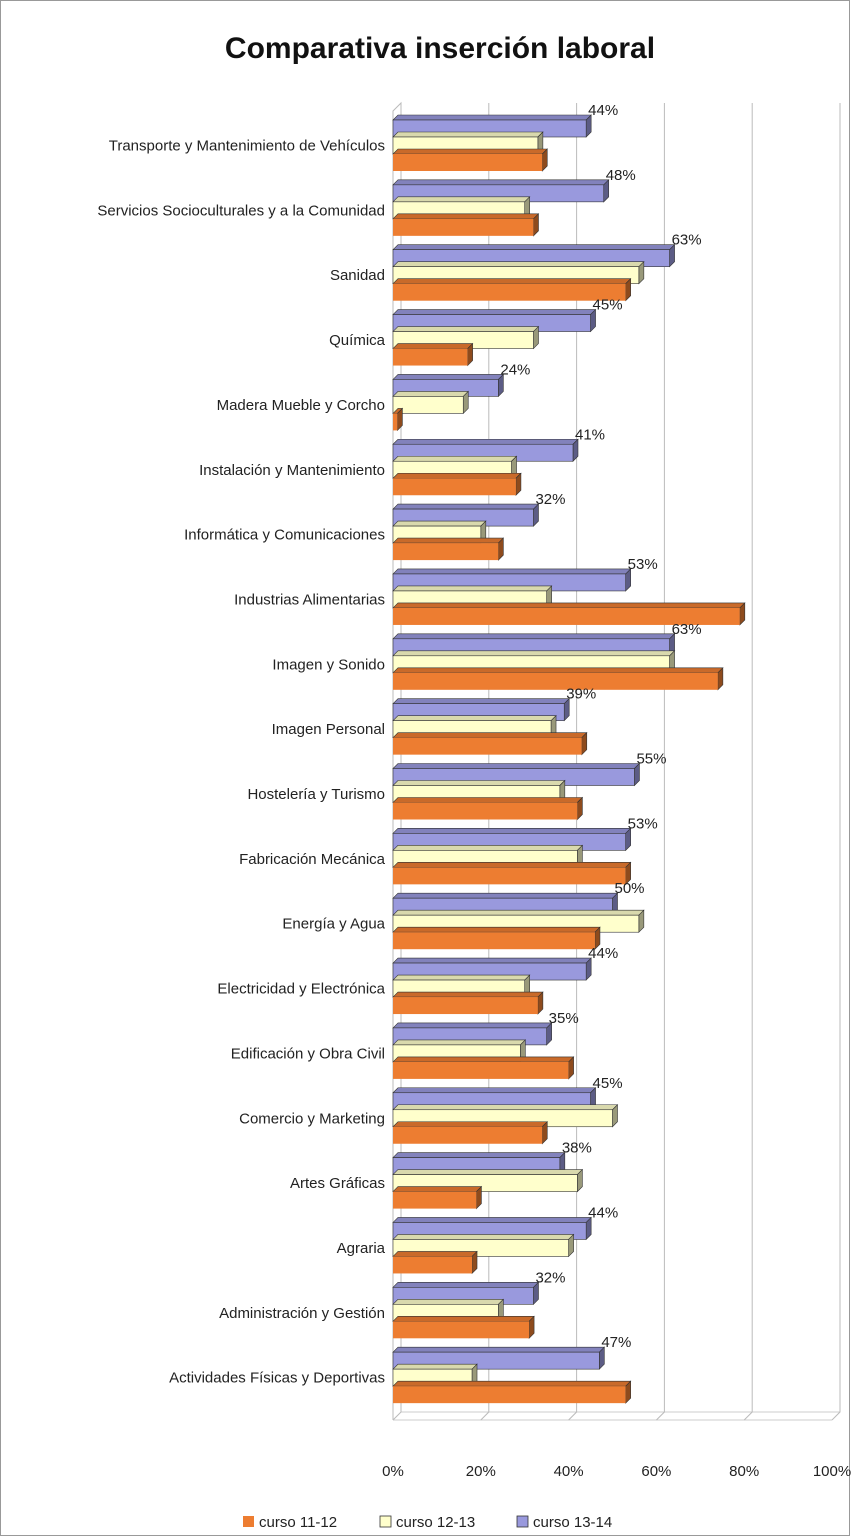 This screenshot has width=851, height=1537. I want to click on x-tick-label: 20%, so click(481, 1471).